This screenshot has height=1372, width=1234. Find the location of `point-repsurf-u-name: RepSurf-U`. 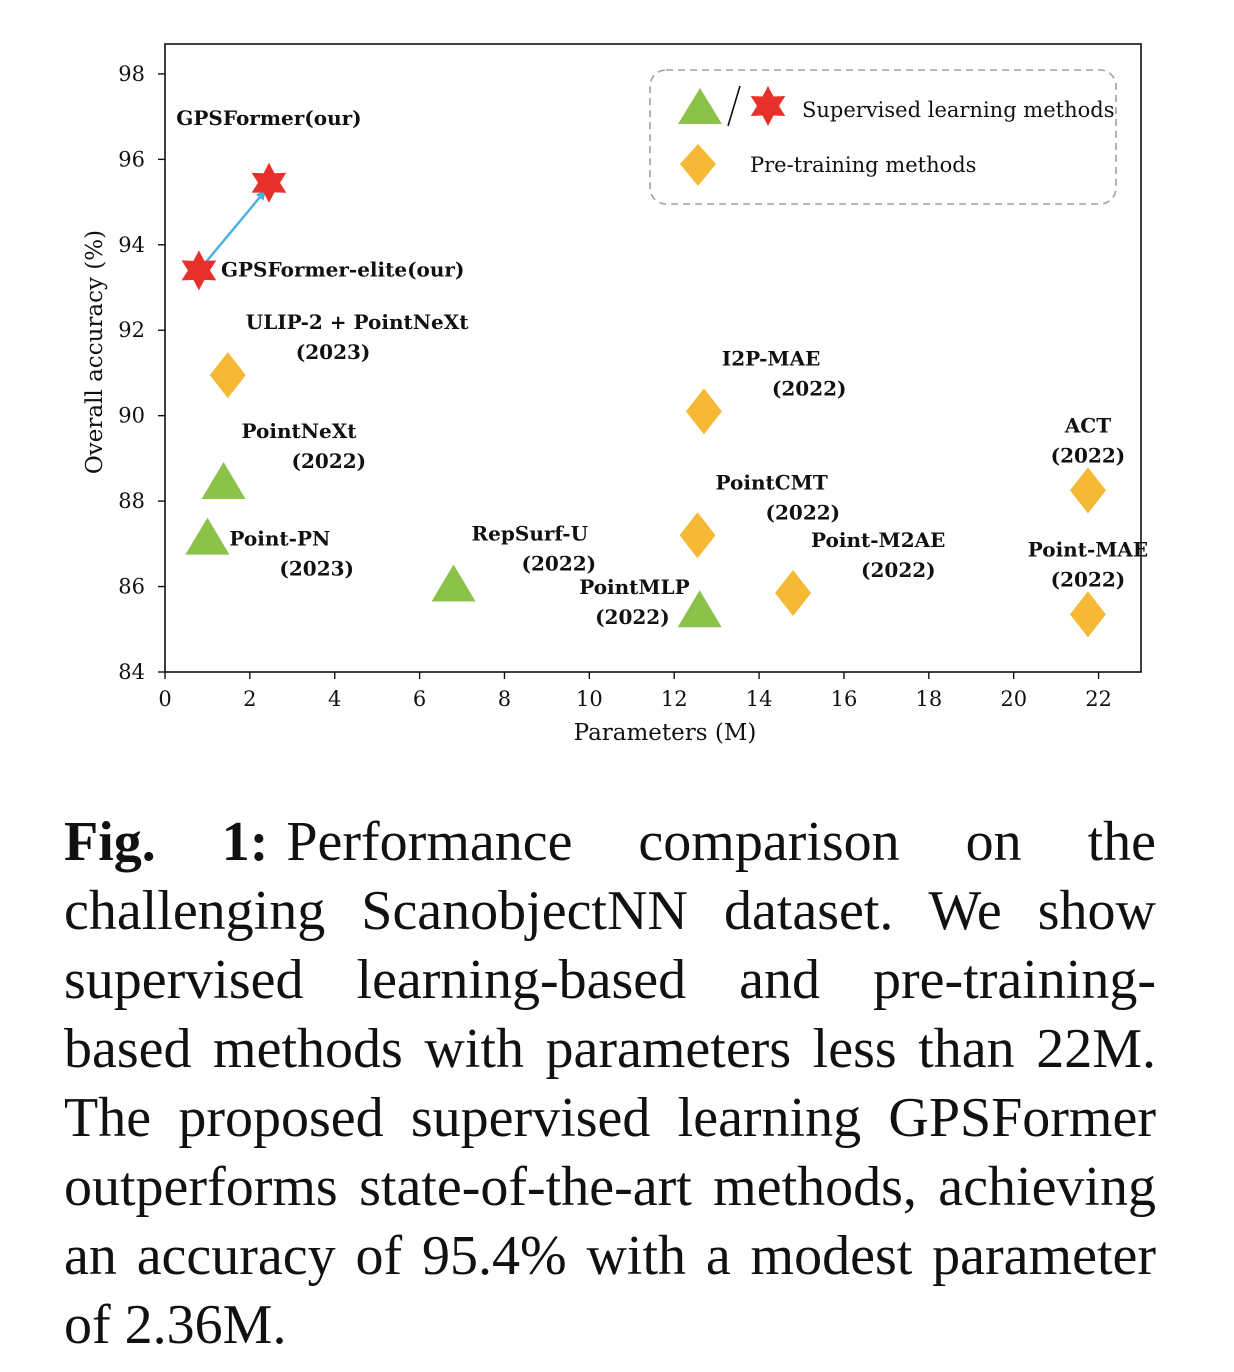

point-repsurf-u-name: RepSurf-U is located at coordinates (530, 534).